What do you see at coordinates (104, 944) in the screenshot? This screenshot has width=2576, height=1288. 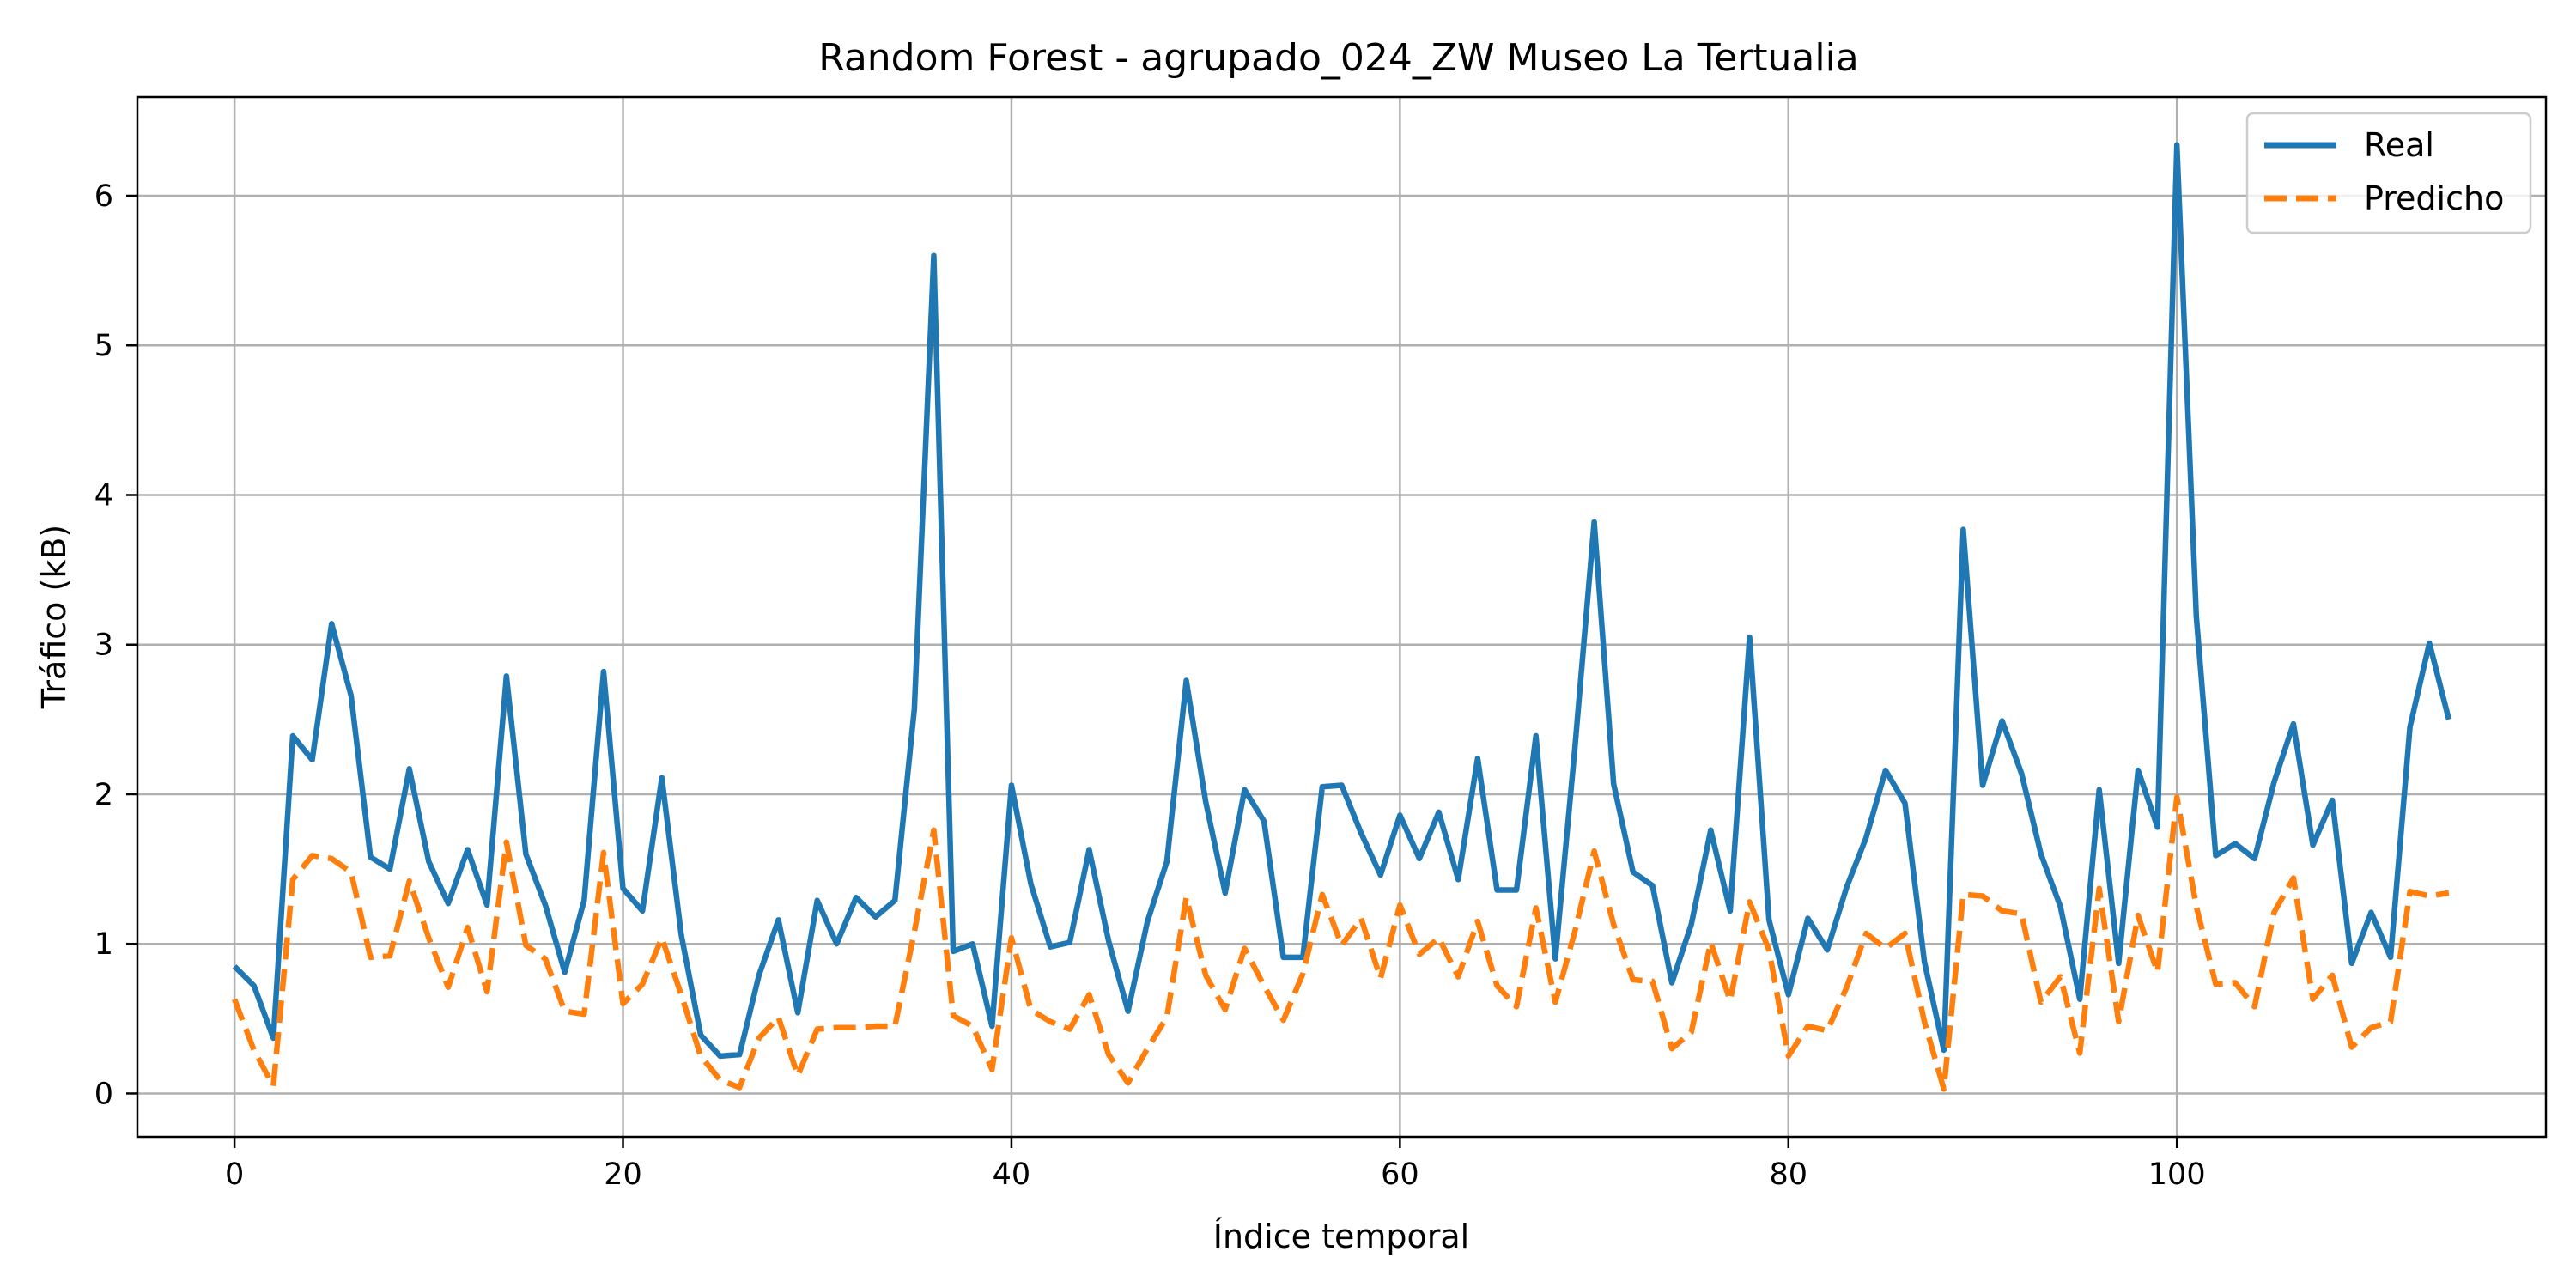 I see `y-tick-label: 1` at bounding box center [104, 944].